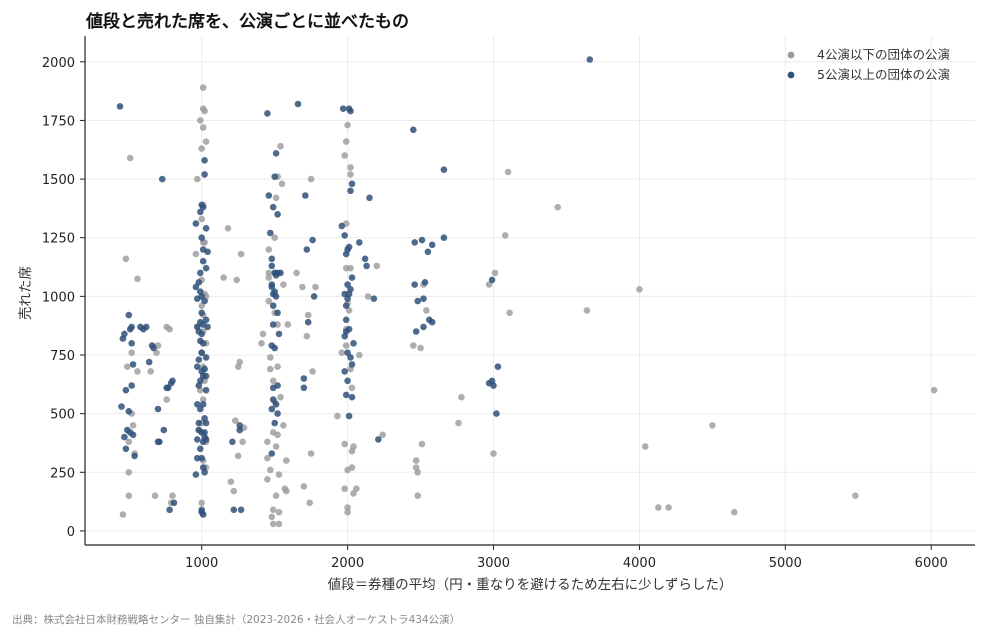  What do you see at coordinates (931, 563) in the screenshot?
I see `x-tick-label: 6000` at bounding box center [931, 563].